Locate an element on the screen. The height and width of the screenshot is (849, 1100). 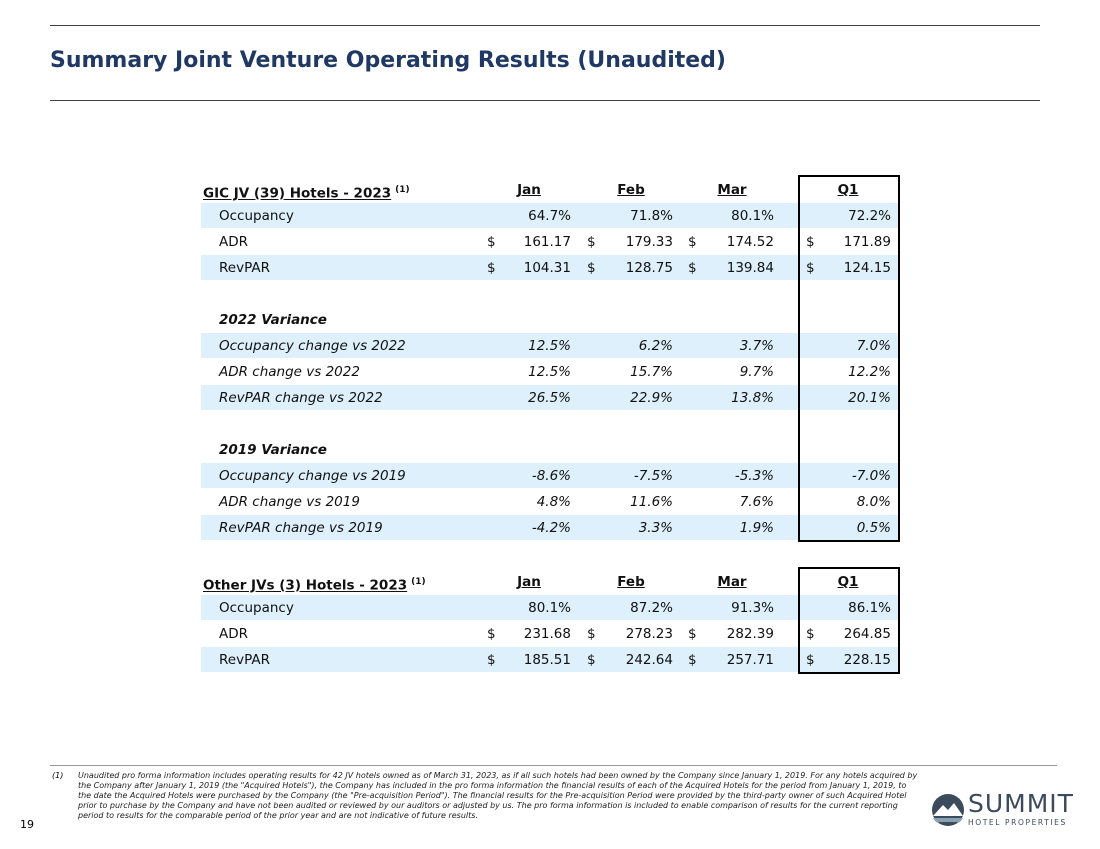
cell-value: 86.1% is located at coordinates (869, 608).